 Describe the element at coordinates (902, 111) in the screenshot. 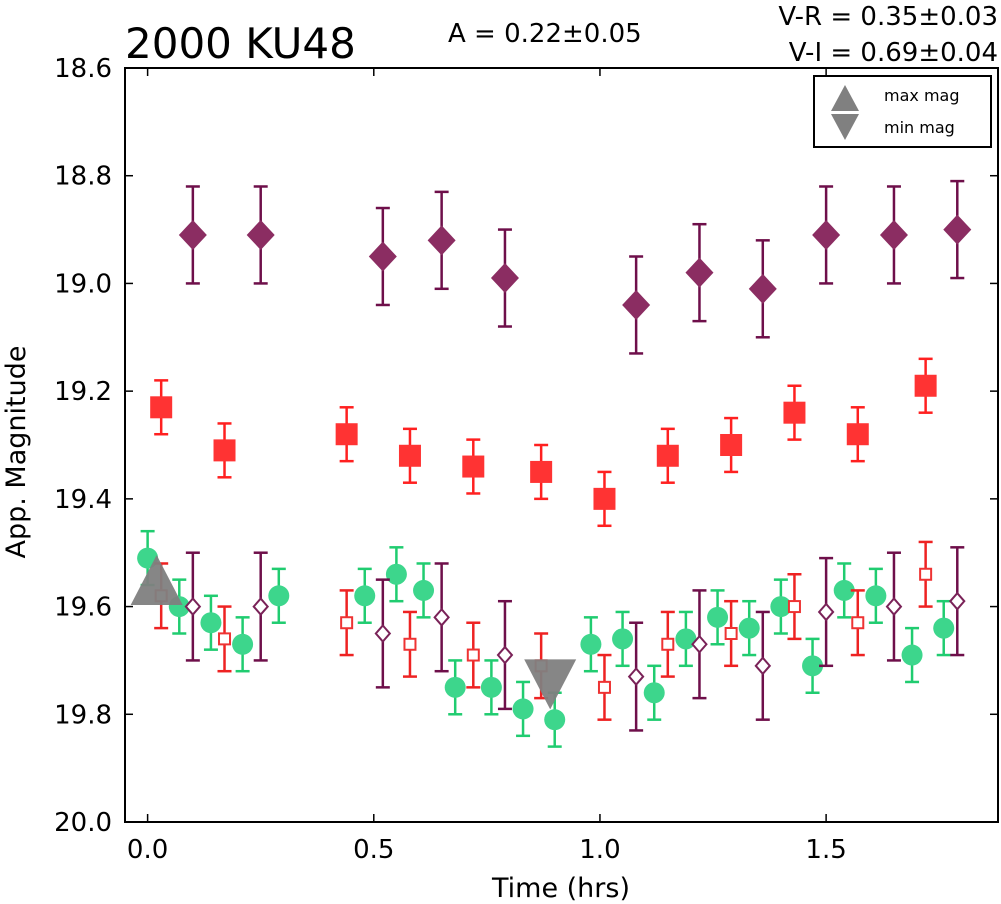

I see `legend: max mag min mag` at that location.